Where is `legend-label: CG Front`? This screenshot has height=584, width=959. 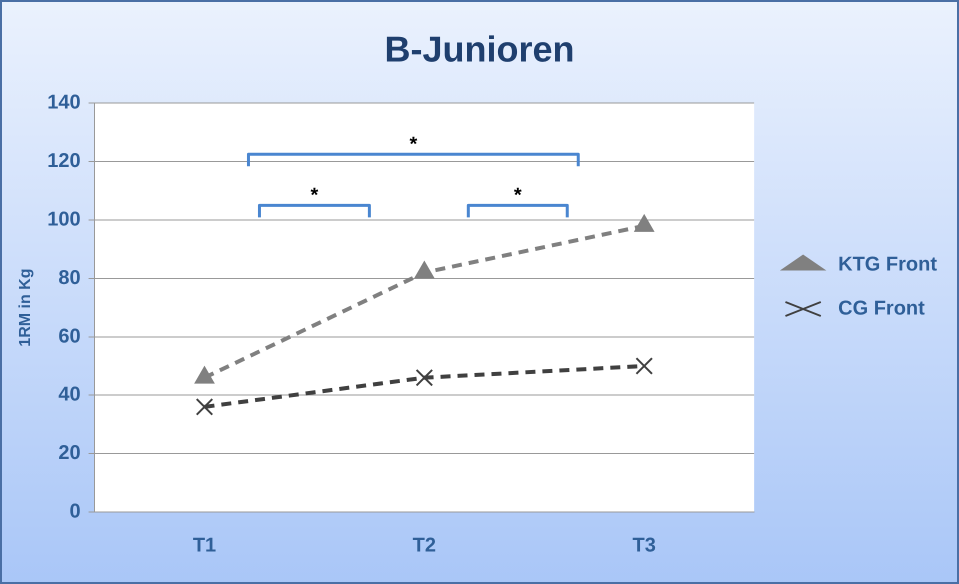 legend-label: CG Front is located at coordinates (882, 309).